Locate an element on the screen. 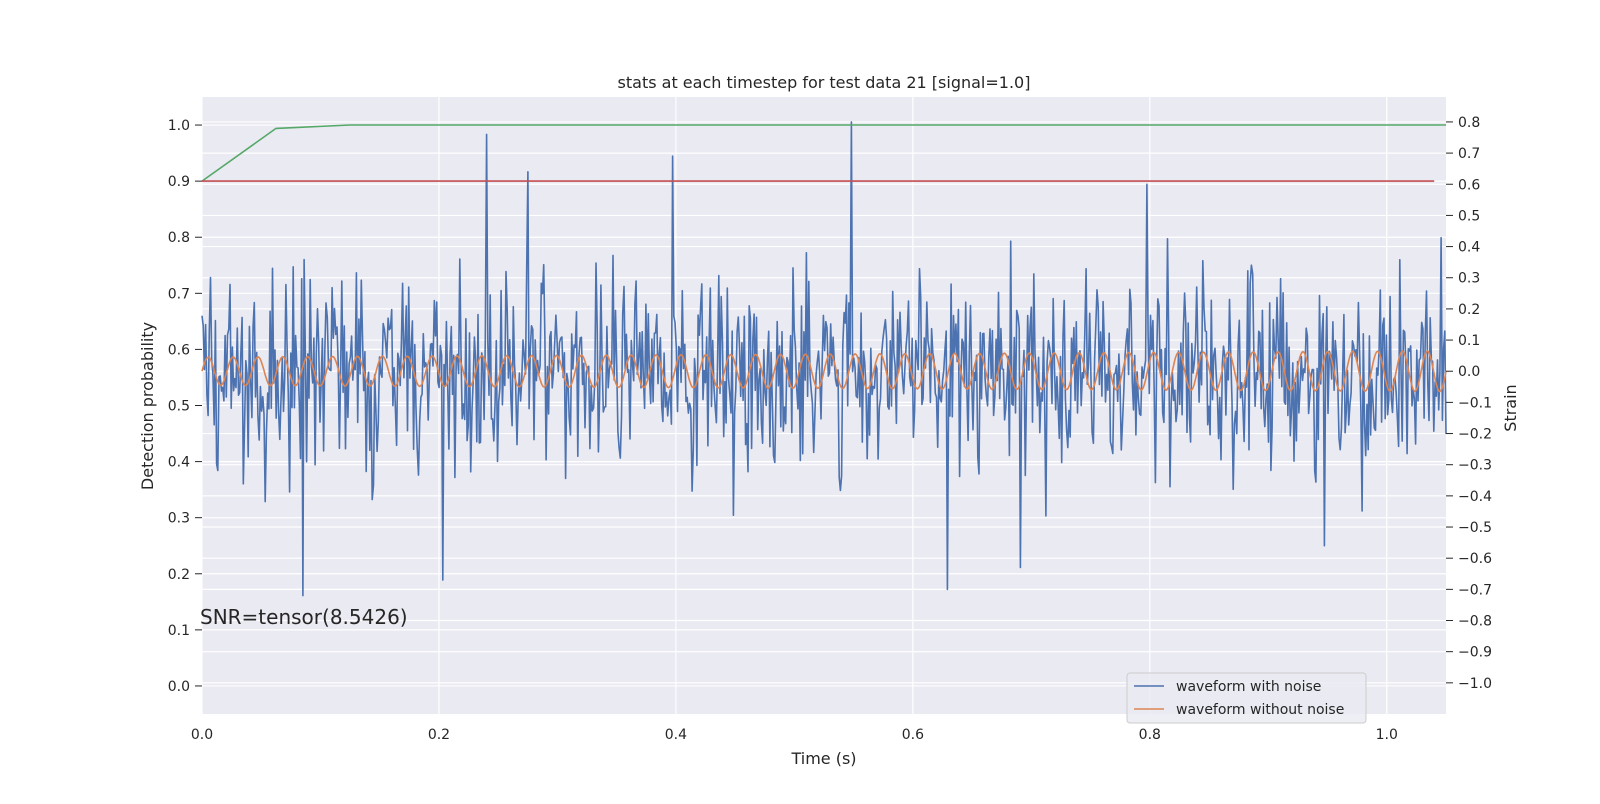 The height and width of the screenshot is (804, 1600). y-left-tick-label: 0.0 is located at coordinates (179, 687).